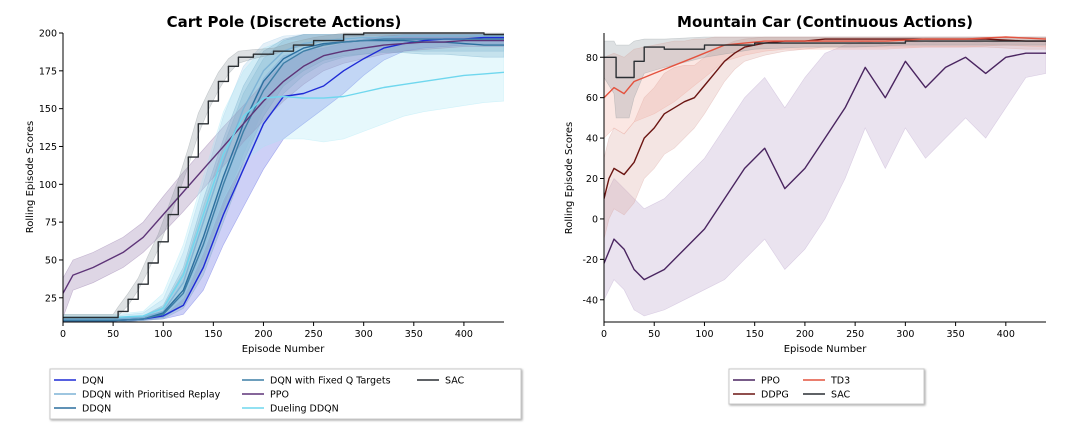  What do you see at coordinates (330, 381) in the screenshot?
I see `legend-label: DQN with Fixed Q Targets` at bounding box center [330, 381].